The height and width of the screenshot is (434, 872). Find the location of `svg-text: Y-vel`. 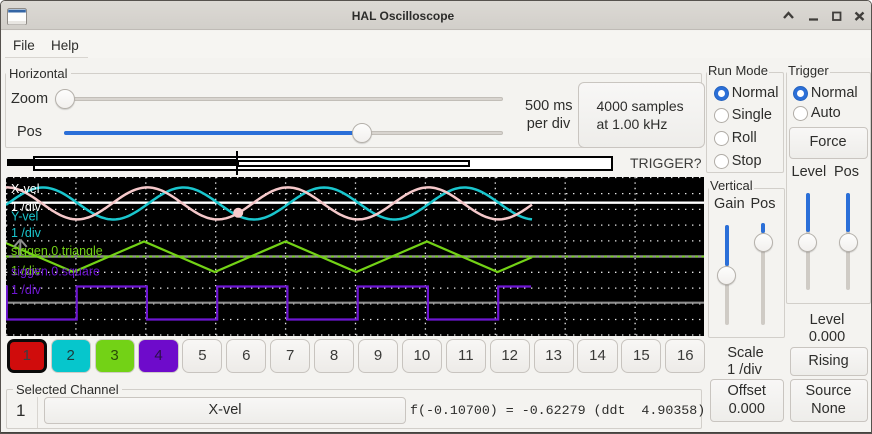

svg-text: Y-vel is located at coordinates (24, 217).